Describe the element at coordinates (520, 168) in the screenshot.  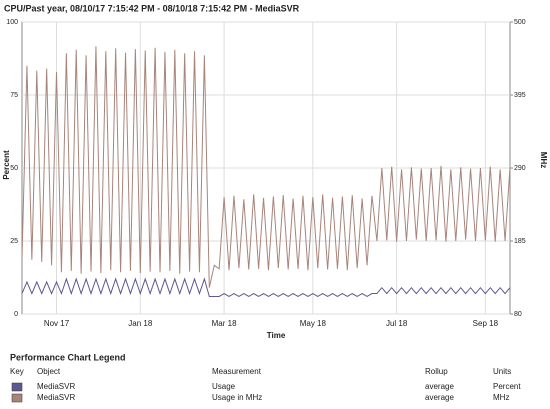
I see `y2-tick-label: 290` at that location.